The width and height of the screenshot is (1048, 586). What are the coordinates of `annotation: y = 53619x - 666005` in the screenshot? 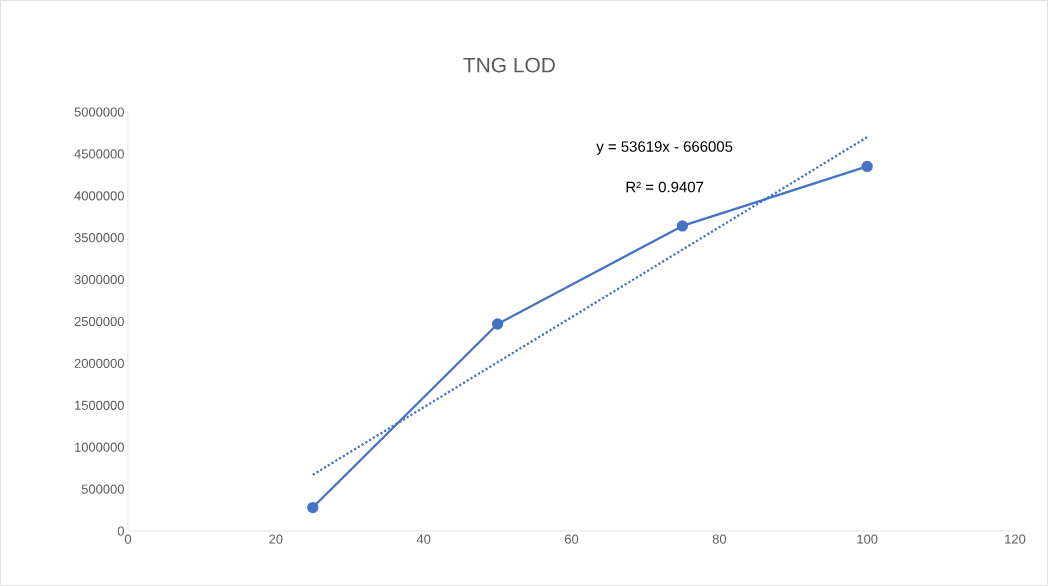 It's located at (664, 148).